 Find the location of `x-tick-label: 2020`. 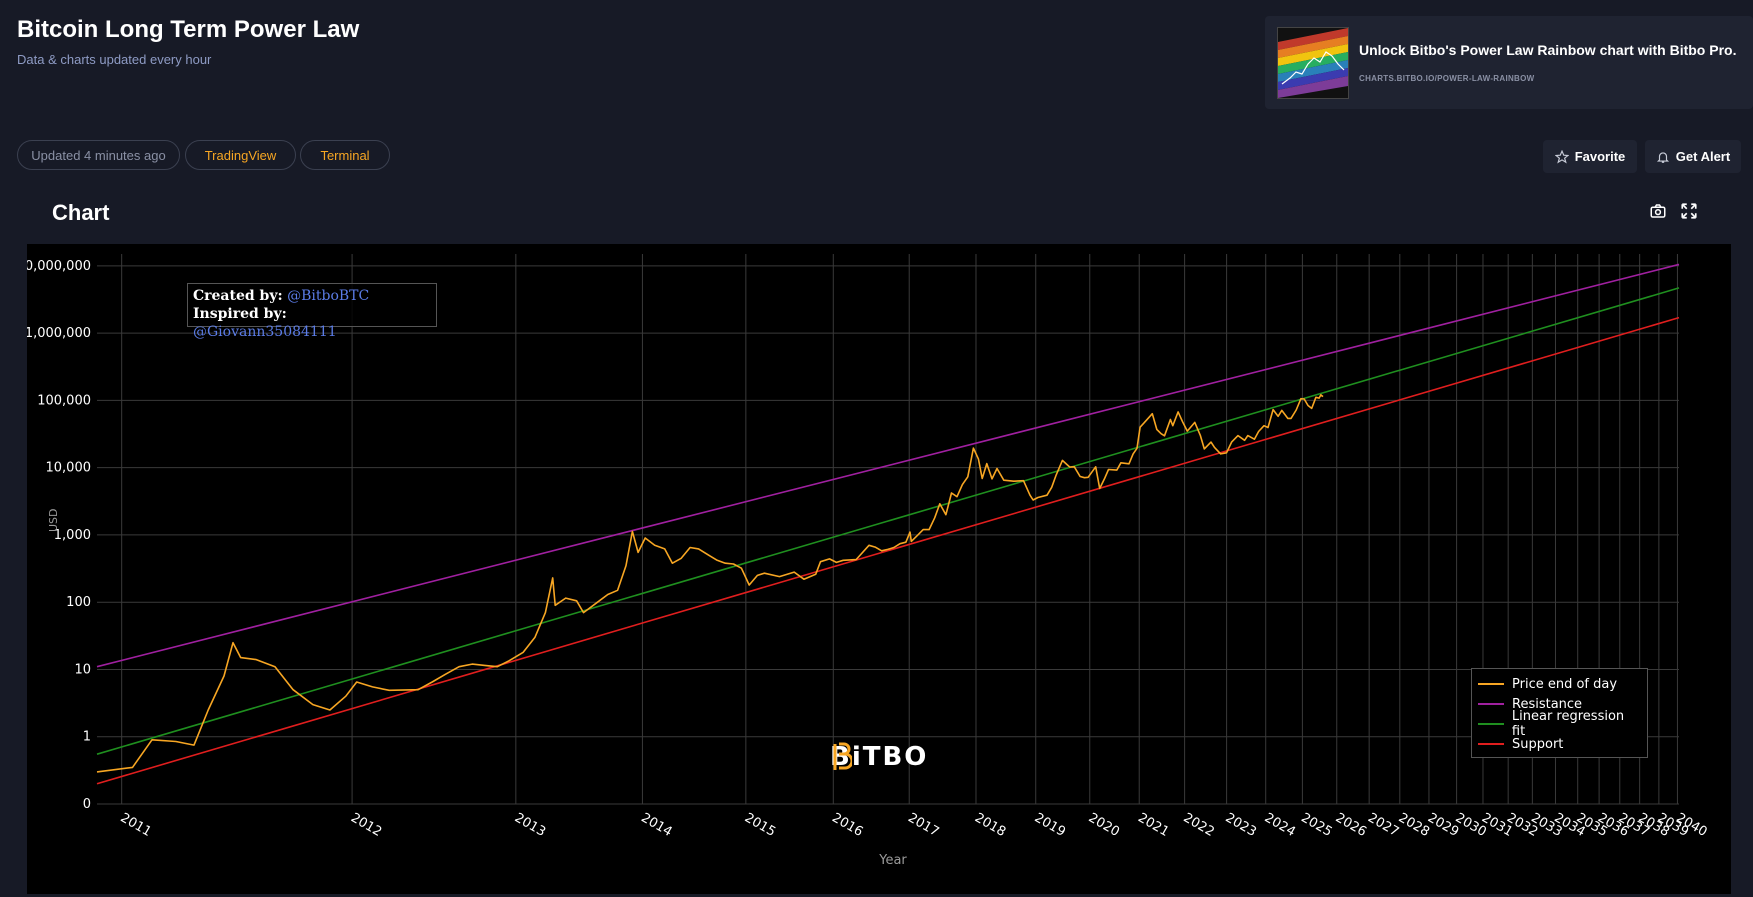

x-tick-label: 2020 is located at coordinates (1104, 825).